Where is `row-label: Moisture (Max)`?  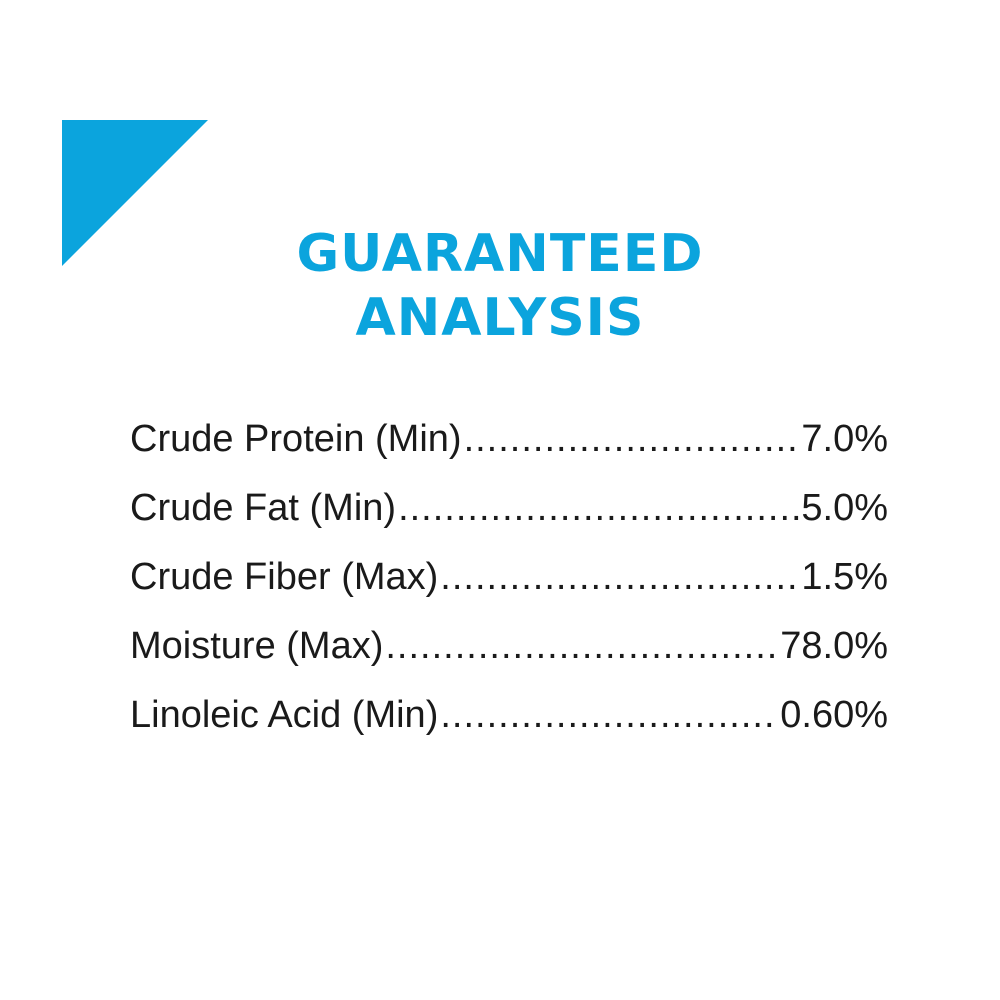
row-label: Moisture (Max) is located at coordinates (257, 646).